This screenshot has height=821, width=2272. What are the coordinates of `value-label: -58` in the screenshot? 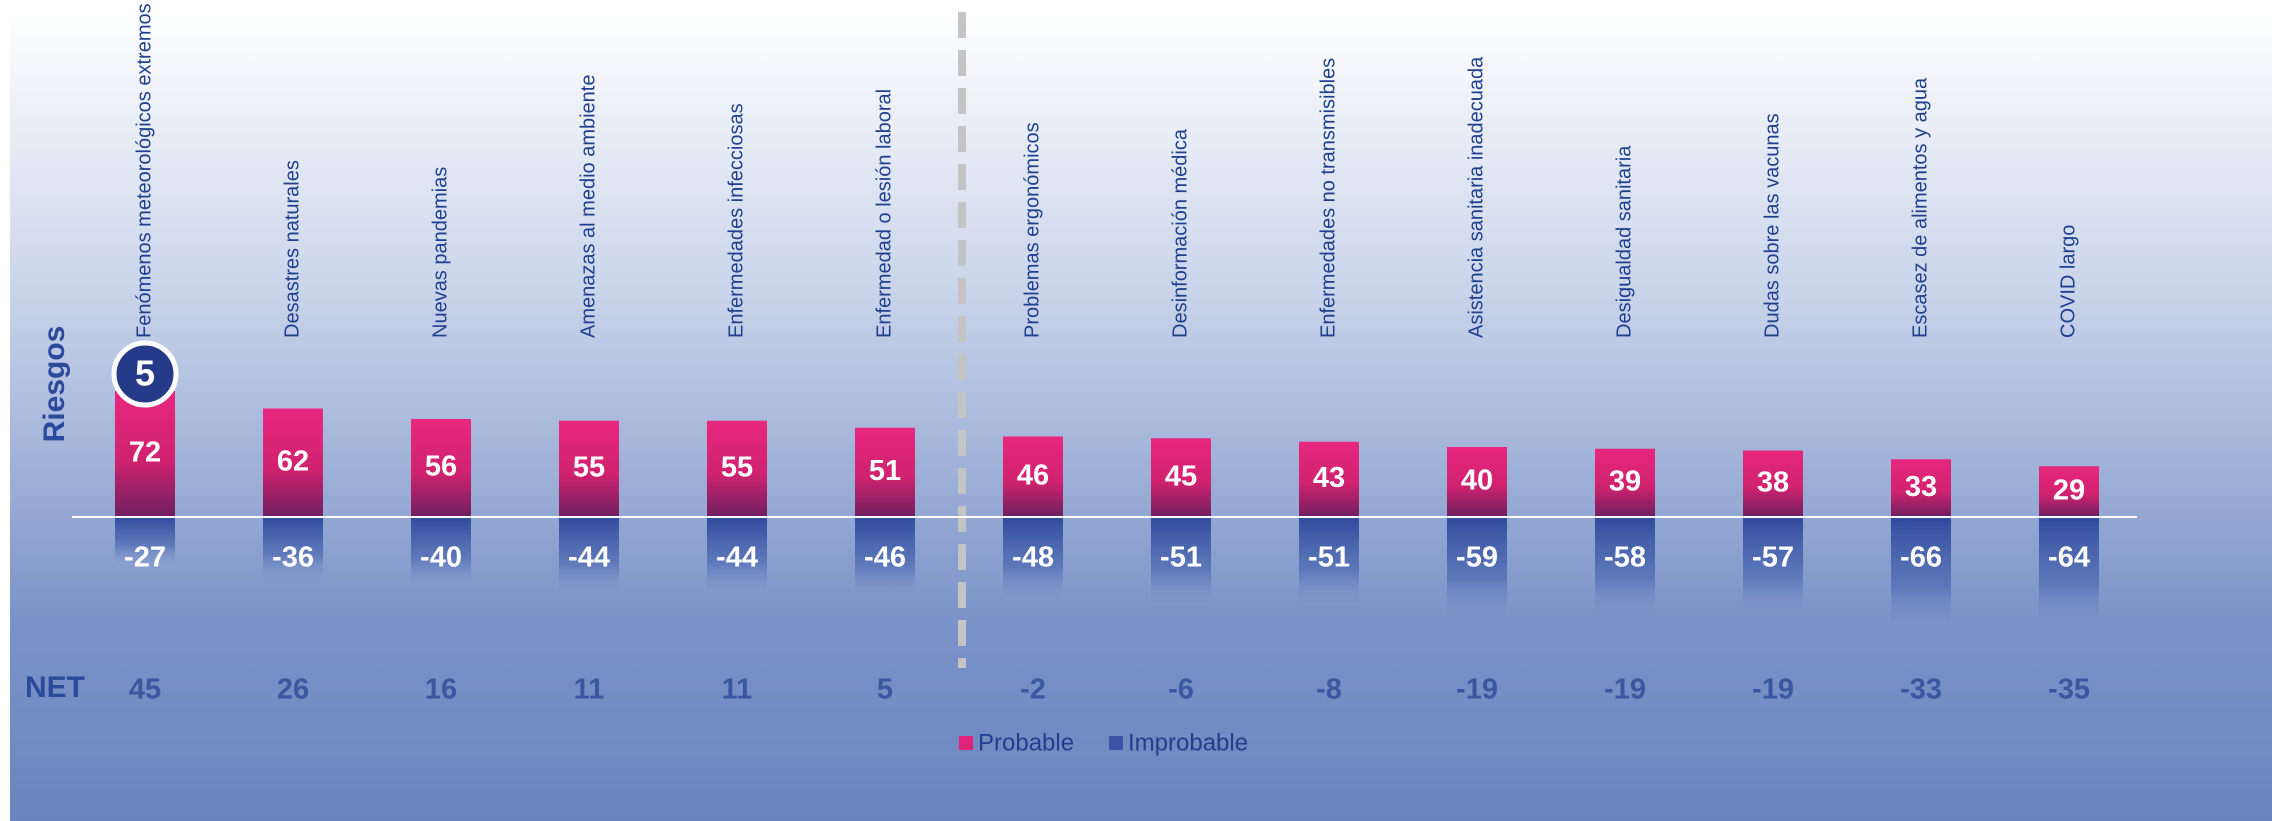 It's located at (1625, 558).